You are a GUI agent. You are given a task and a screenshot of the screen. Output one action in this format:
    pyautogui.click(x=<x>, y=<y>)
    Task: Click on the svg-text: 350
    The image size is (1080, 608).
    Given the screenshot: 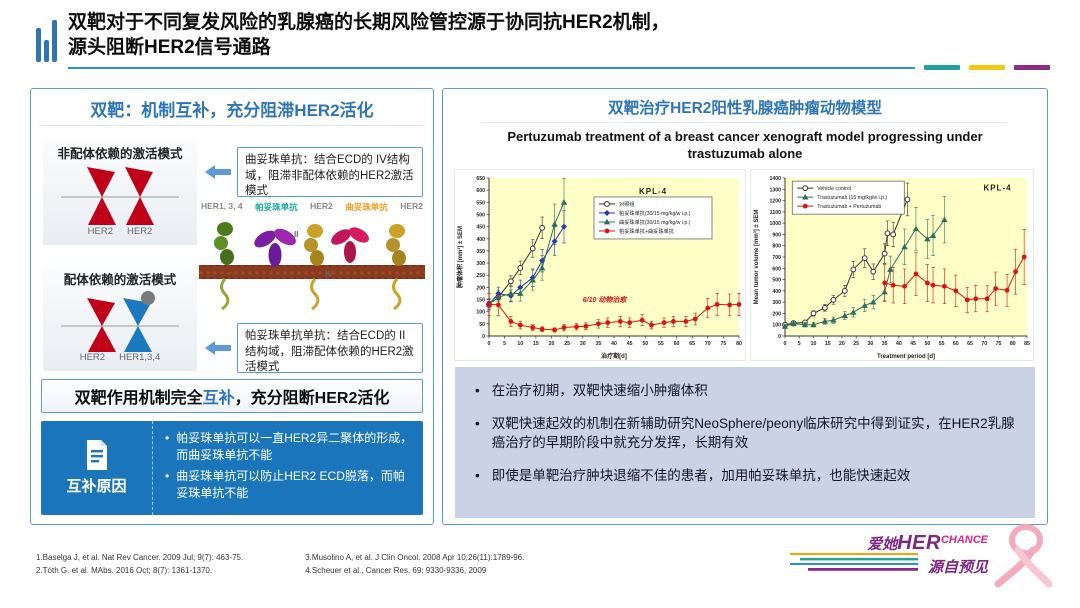 What is the action you would take?
    pyautogui.click(x=480, y=252)
    